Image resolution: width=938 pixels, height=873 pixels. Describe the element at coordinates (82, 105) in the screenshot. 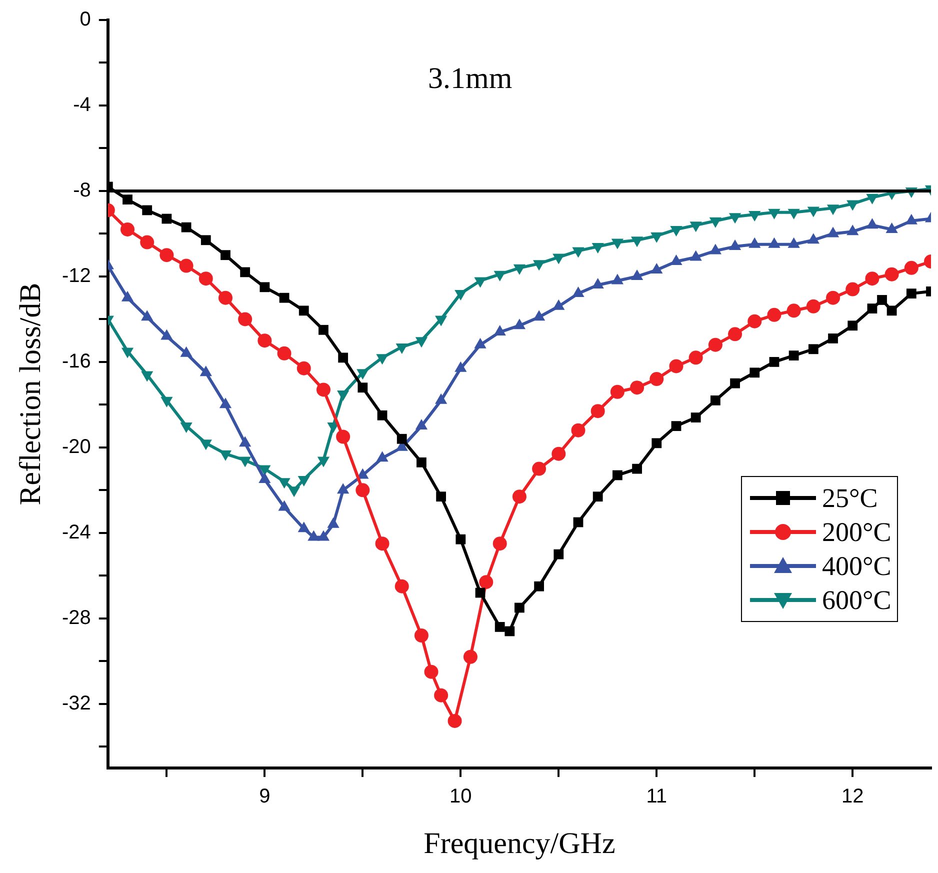

I see `y-tick-label: -4` at that location.